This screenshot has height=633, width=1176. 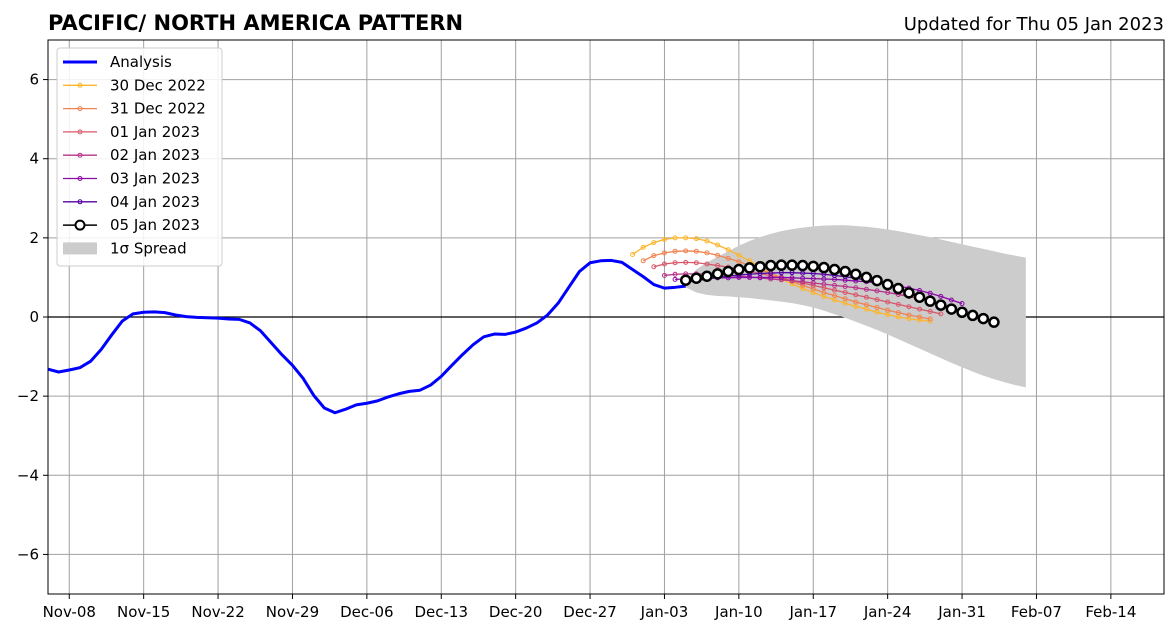 I want to click on legend-label: 01 Jan 2023, so click(x=155, y=132).